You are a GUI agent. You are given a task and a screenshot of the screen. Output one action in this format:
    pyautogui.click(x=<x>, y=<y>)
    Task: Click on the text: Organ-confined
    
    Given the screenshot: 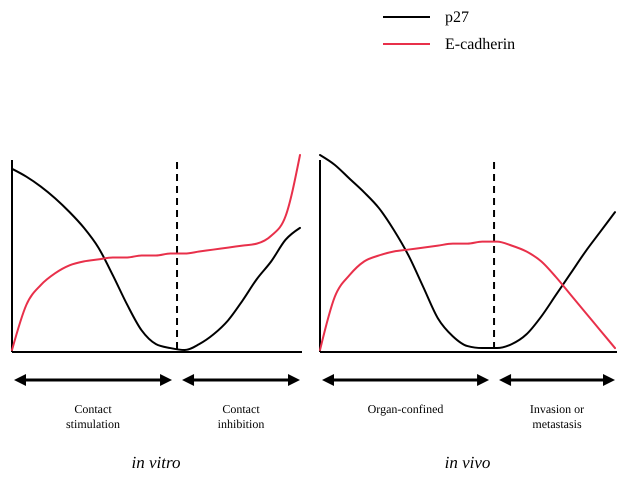 What is the action you would take?
    pyautogui.click(x=406, y=409)
    